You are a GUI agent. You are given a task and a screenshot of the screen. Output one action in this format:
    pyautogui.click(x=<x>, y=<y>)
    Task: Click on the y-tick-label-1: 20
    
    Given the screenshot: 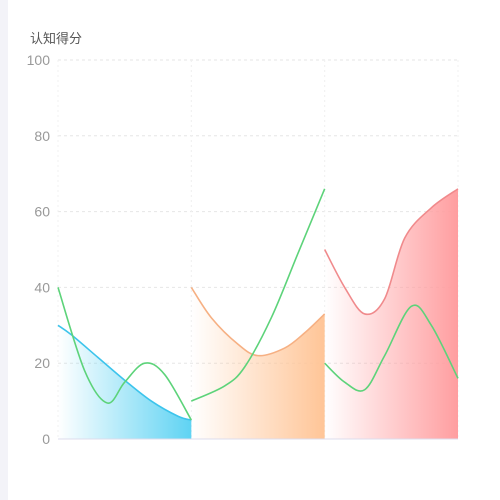 What is the action you would take?
    pyautogui.click(x=42, y=363)
    